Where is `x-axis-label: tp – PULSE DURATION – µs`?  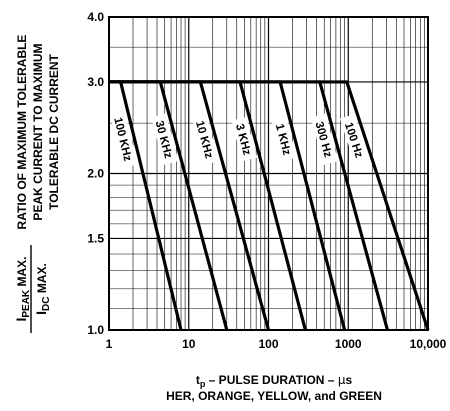
x-axis-label: tp – PULSE DURATION – µs is located at coordinates (274, 381).